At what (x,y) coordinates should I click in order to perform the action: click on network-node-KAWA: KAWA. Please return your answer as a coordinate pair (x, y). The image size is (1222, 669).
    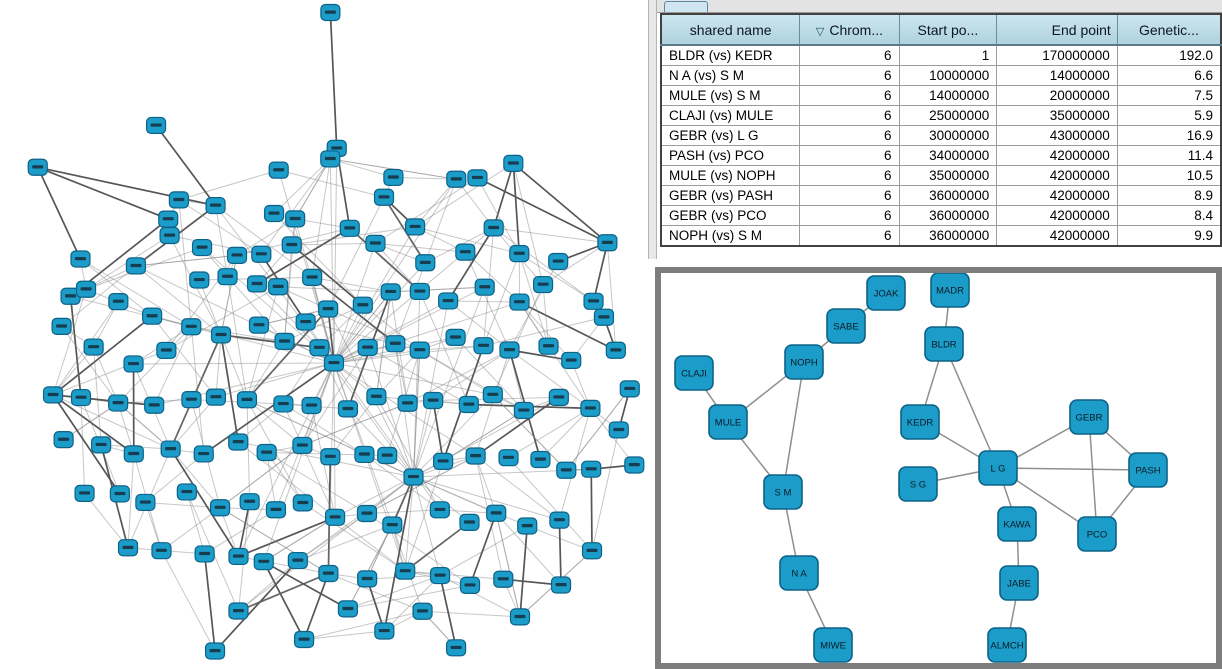
    Looking at the image, I should click on (1017, 524).